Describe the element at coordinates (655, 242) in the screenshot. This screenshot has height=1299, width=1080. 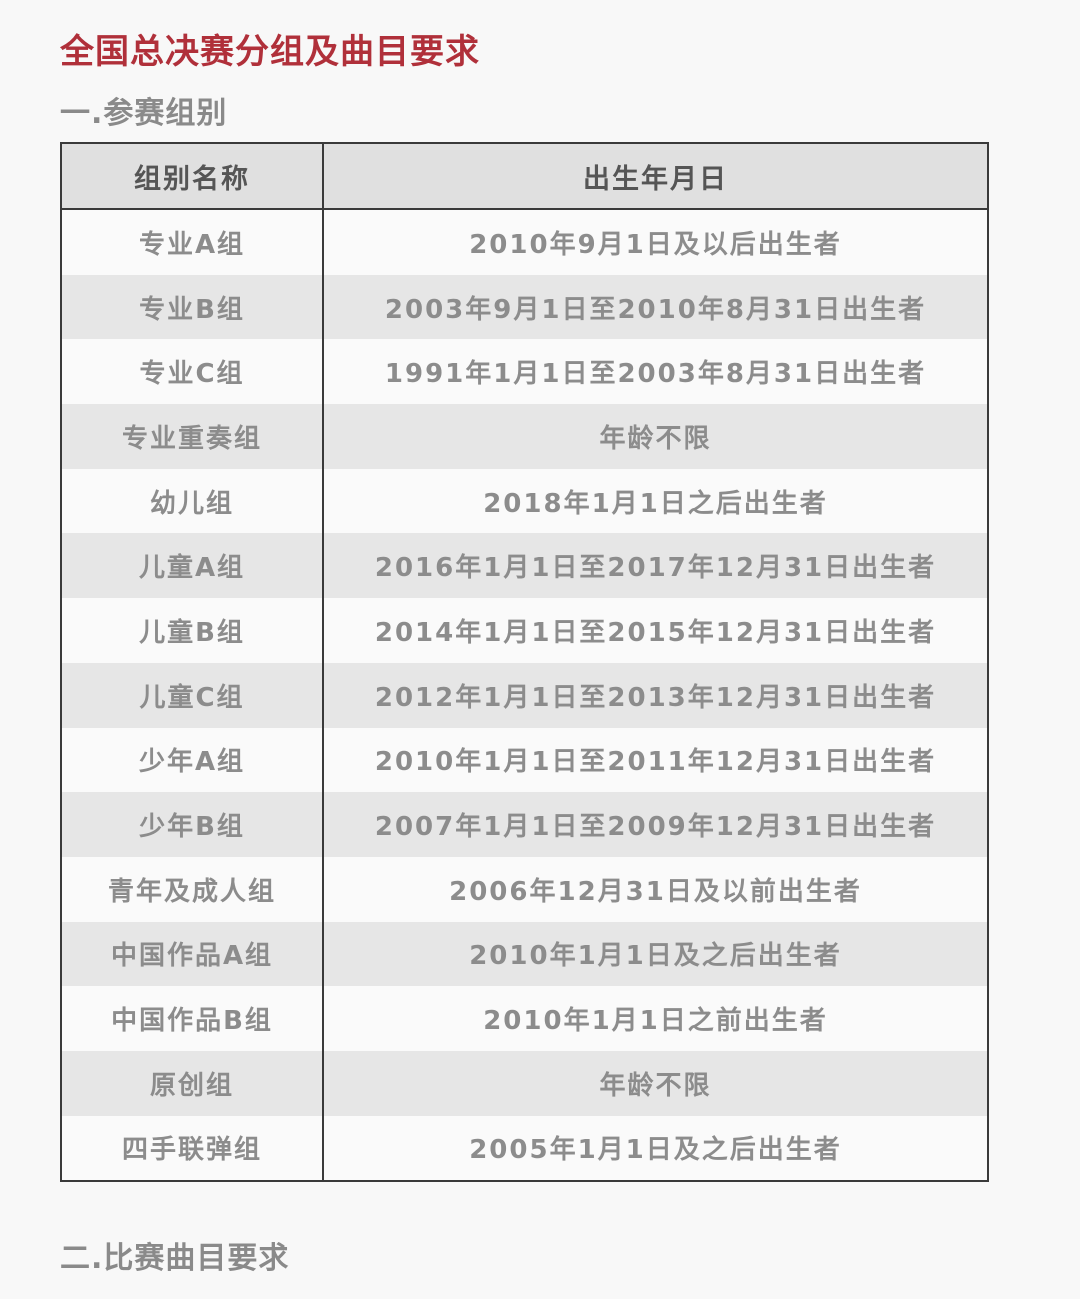
I see `birth-date-cell: 2010年9月1日及以后出生者` at that location.